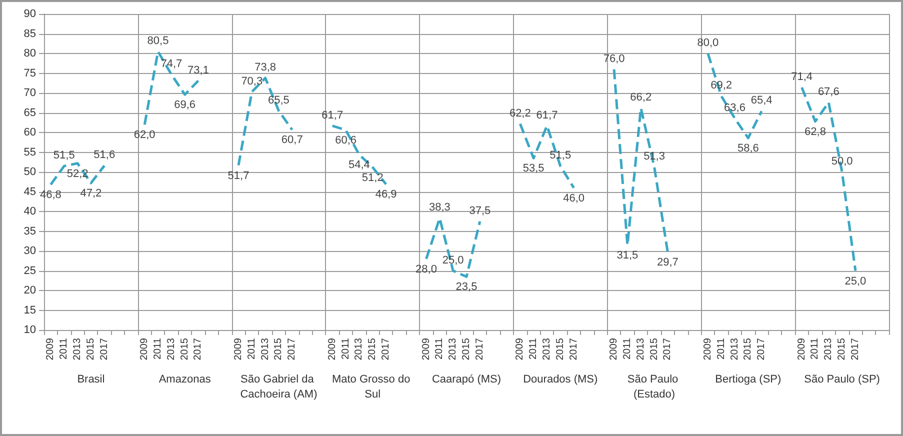 This screenshot has width=903, height=436. I want to click on data-label: 51,2, so click(373, 178).